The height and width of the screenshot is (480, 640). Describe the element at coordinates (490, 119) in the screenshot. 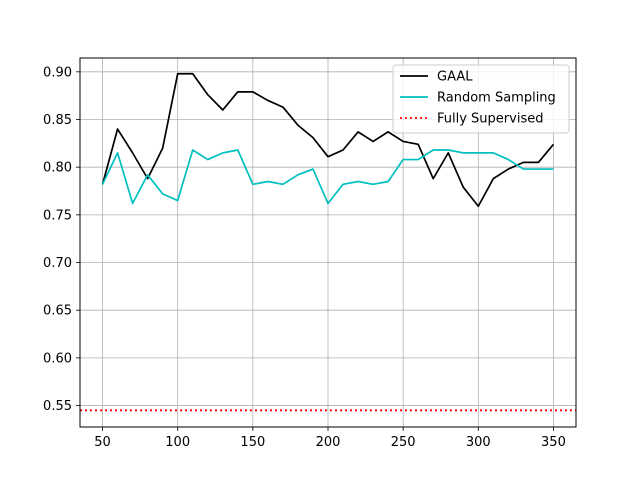

I see `legend-label-fully-supervised: Fully Supervised` at that location.